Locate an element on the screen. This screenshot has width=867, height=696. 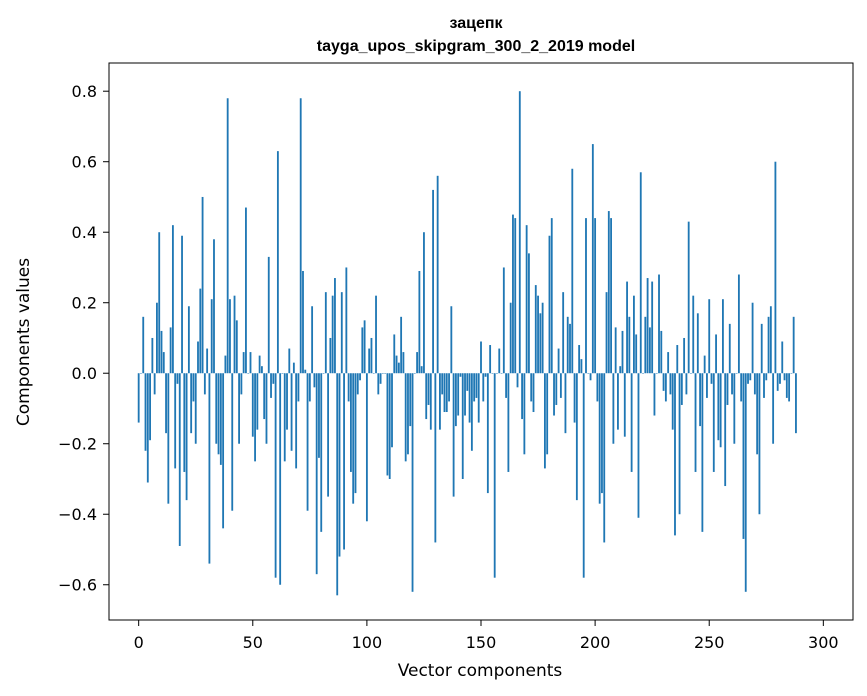
y-tick-label: 0.8 is located at coordinates (84, 91).